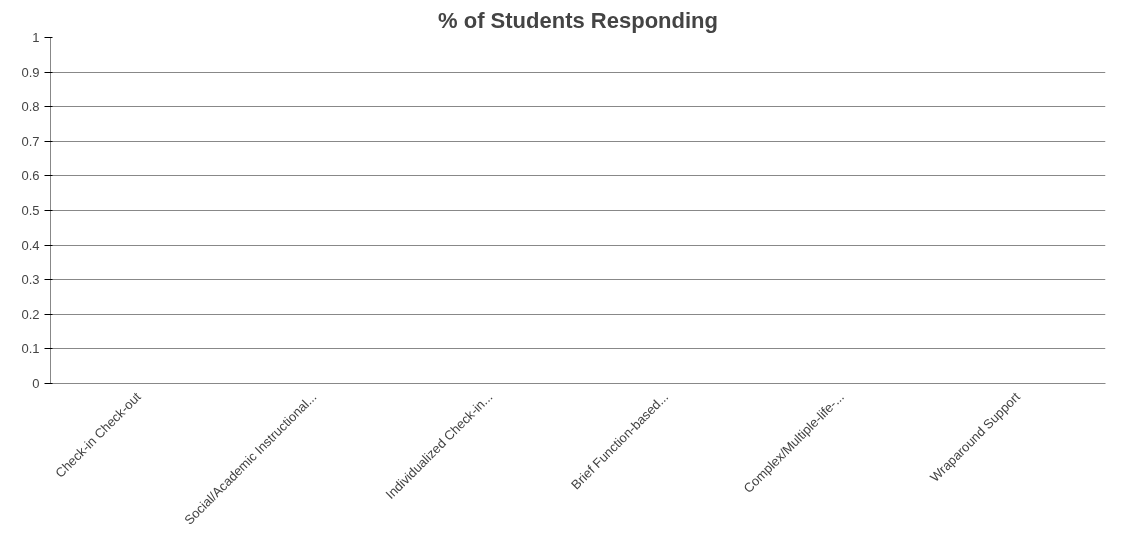 The height and width of the screenshot is (548, 1123). I want to click on y-tick-label: 0.7, so click(30, 141).